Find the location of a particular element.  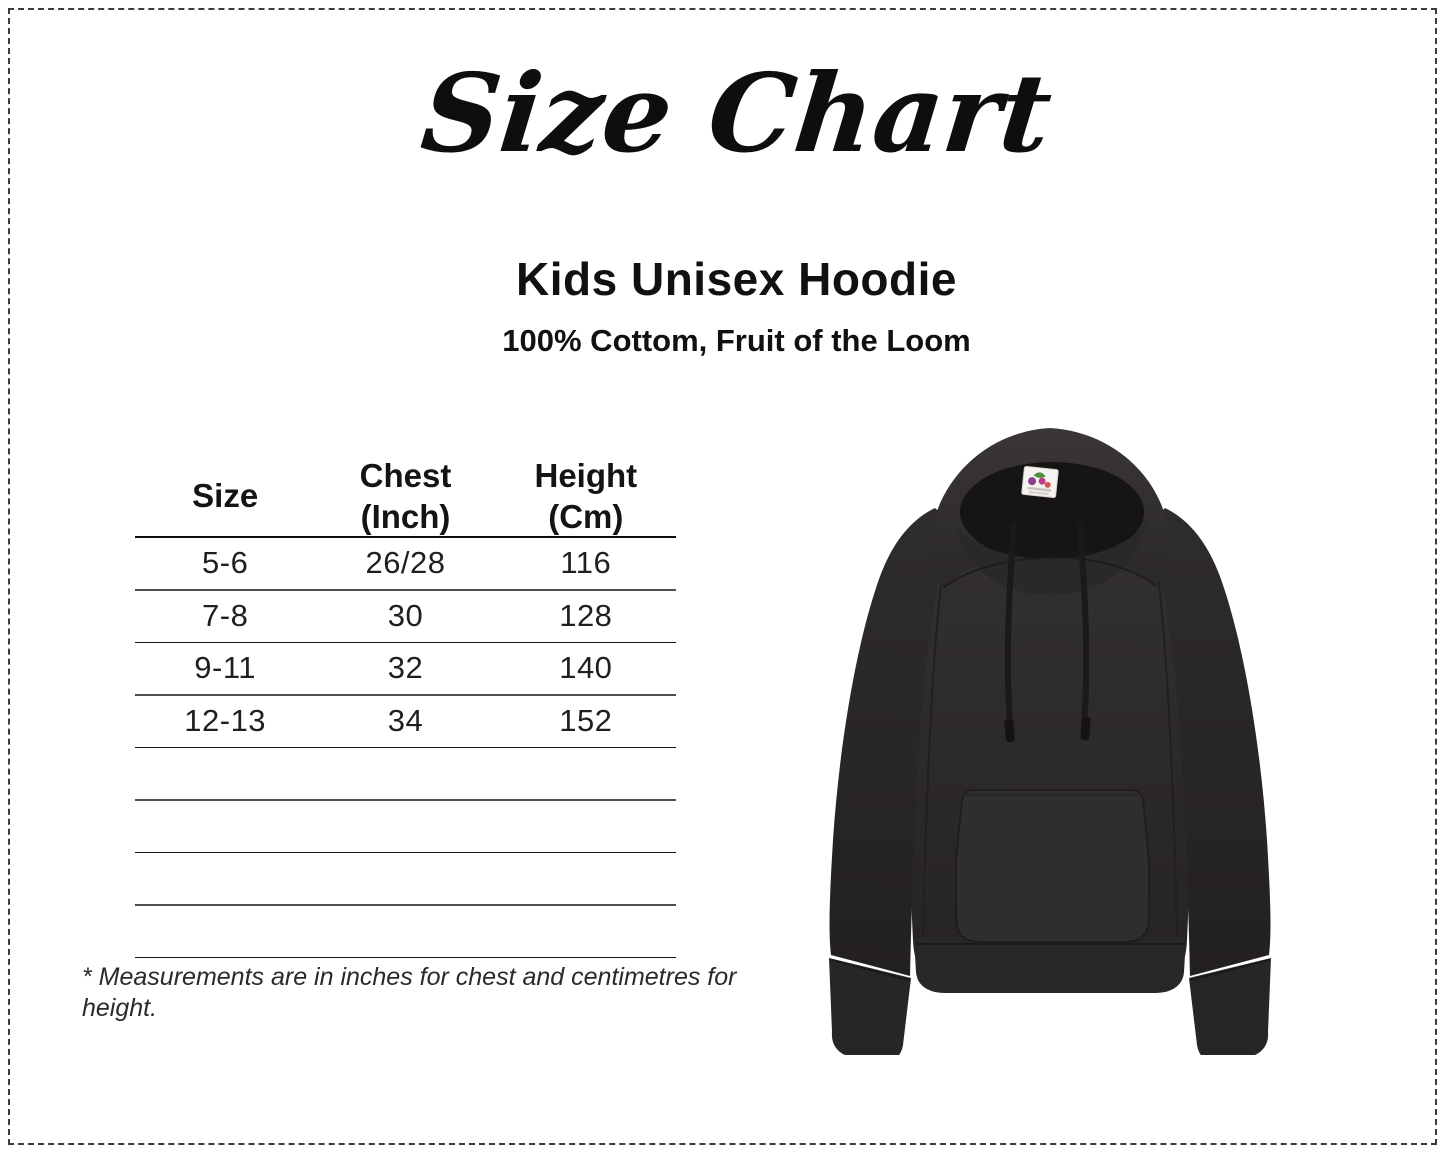

table-row: 9-11 32 140 is located at coordinates (405, 669).